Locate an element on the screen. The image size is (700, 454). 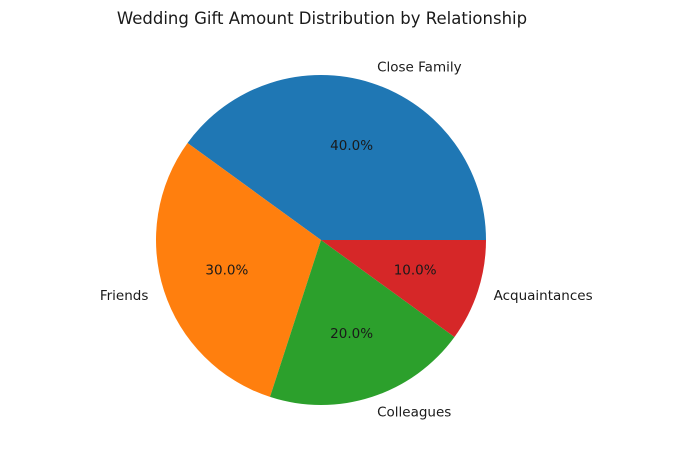
slice-percent-friends: 30.0% is located at coordinates (226, 271).